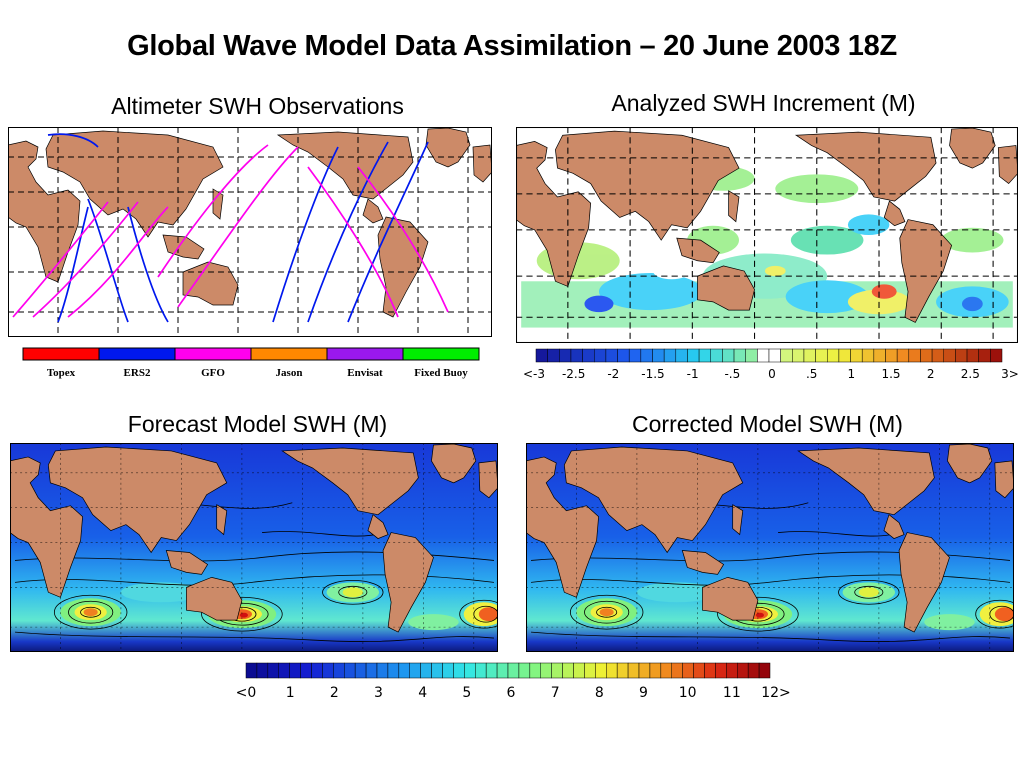  What do you see at coordinates (441, 373) in the screenshot?
I see `satellite-label: Fixed Buoy` at bounding box center [441, 373].